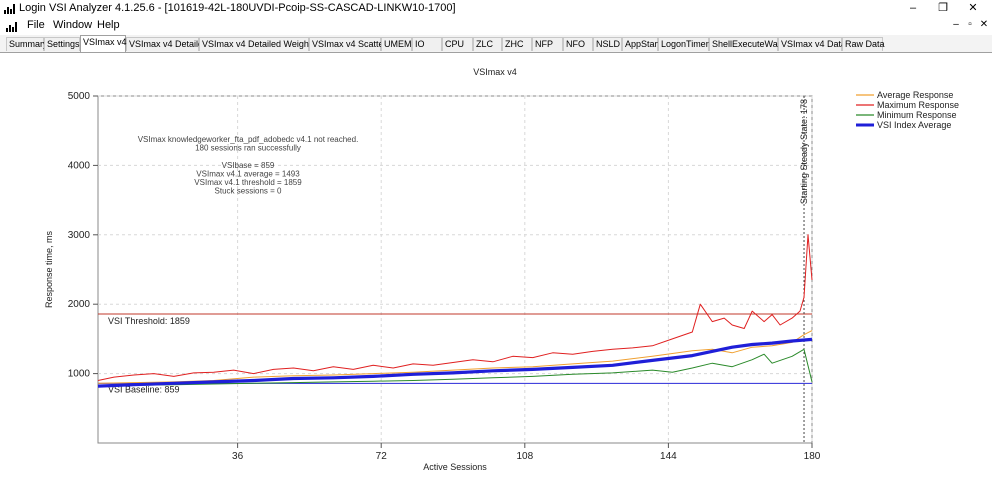  Describe the element at coordinates (547, 44) in the screenshot. I see `tab-nfp: NFP` at that location.